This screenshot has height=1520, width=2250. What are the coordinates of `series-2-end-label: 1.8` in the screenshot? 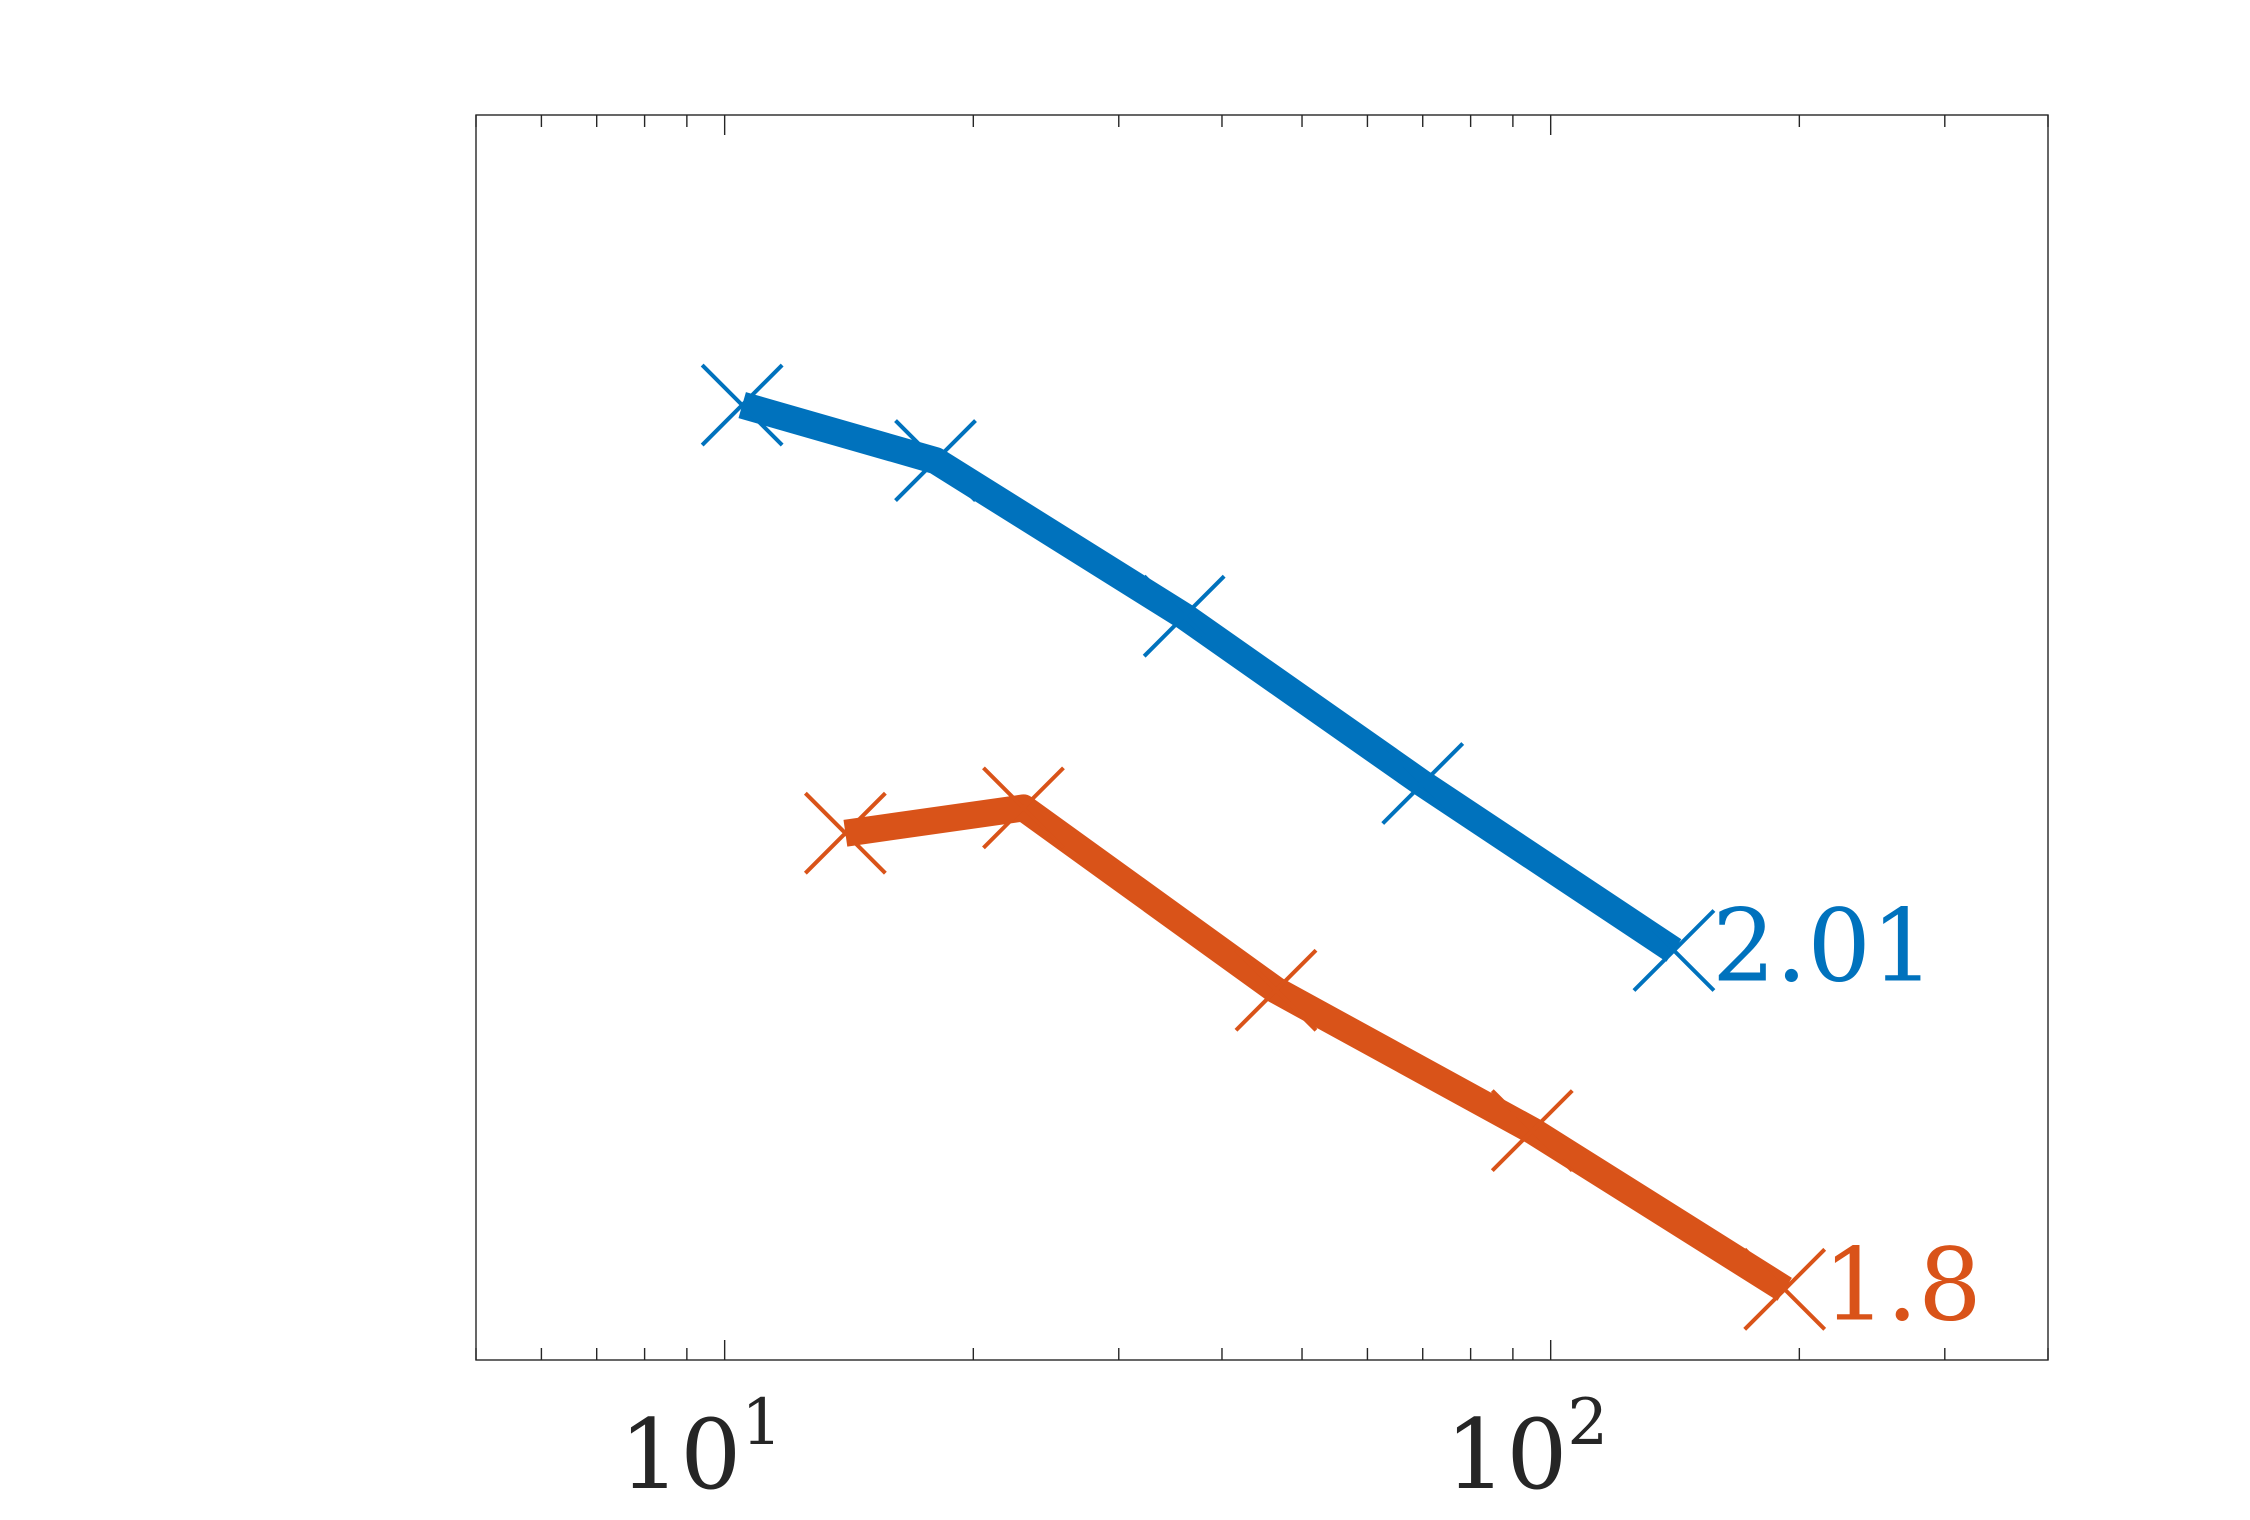 It's located at (1902, 1284).